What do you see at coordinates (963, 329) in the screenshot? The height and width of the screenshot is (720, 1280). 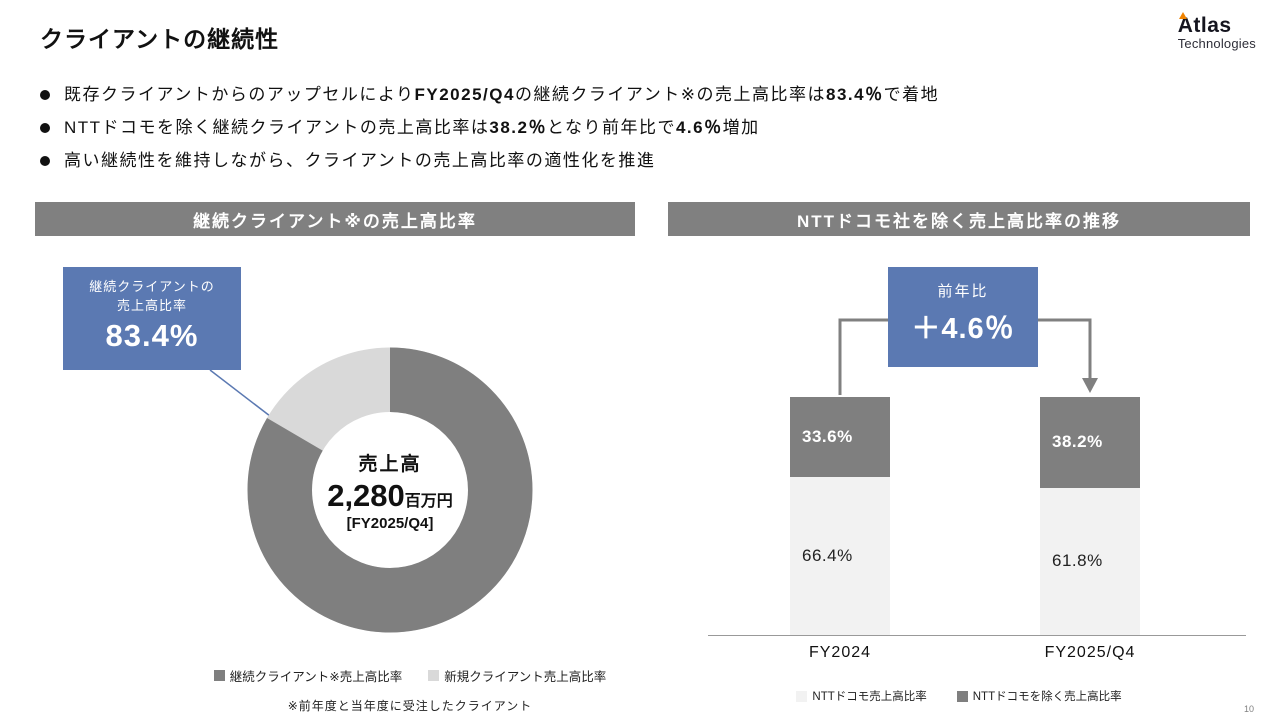 I see `yoy-callout-value: ＋4.6％` at bounding box center [963, 329].